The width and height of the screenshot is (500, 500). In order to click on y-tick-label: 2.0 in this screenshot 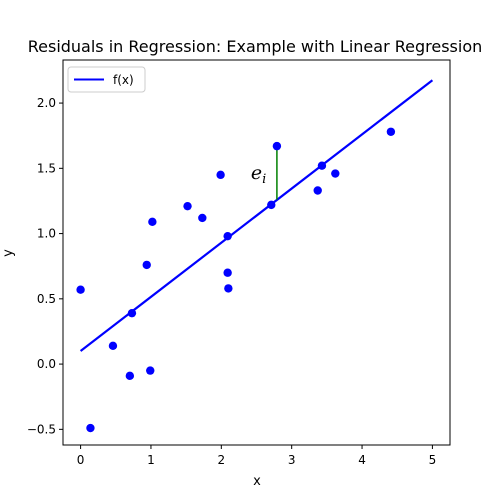, I will do `click(46, 103)`.